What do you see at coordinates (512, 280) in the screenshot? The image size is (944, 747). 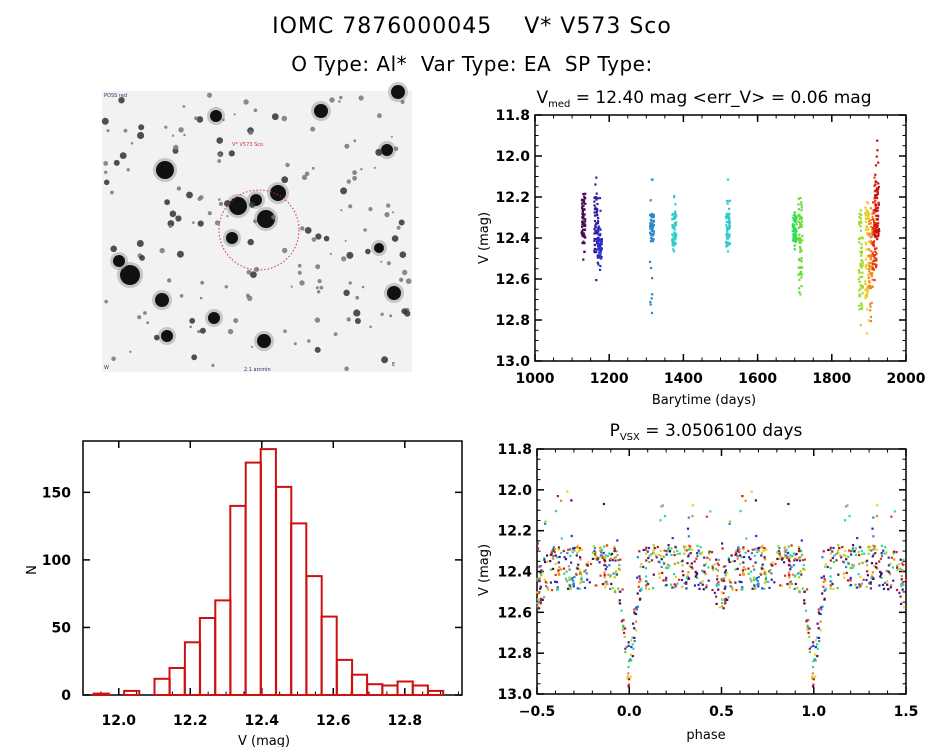 I see `lightcurve-y-tick-label: 12.6` at bounding box center [512, 280].